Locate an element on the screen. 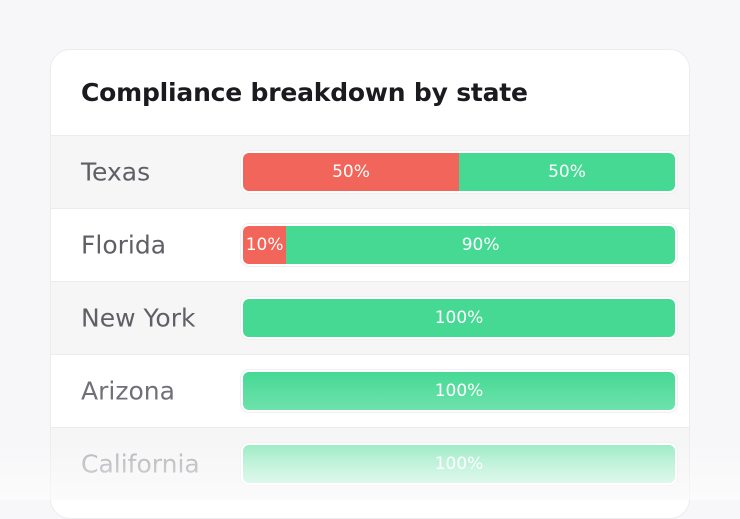 This screenshot has height=519, width=740. card-title: Compliance breakdown by state is located at coordinates (304, 92).